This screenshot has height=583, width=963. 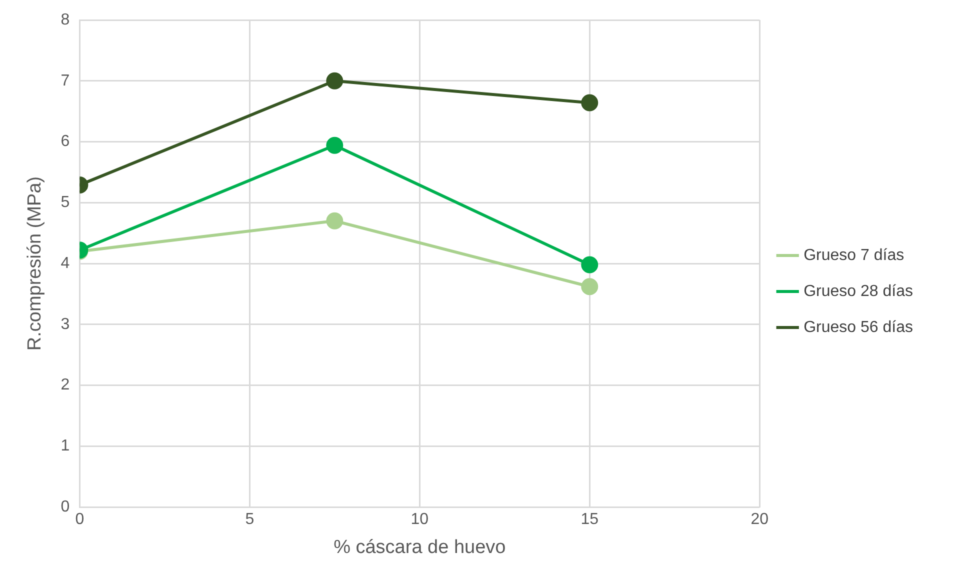 I want to click on x-tick-label: 0, so click(x=79, y=519).